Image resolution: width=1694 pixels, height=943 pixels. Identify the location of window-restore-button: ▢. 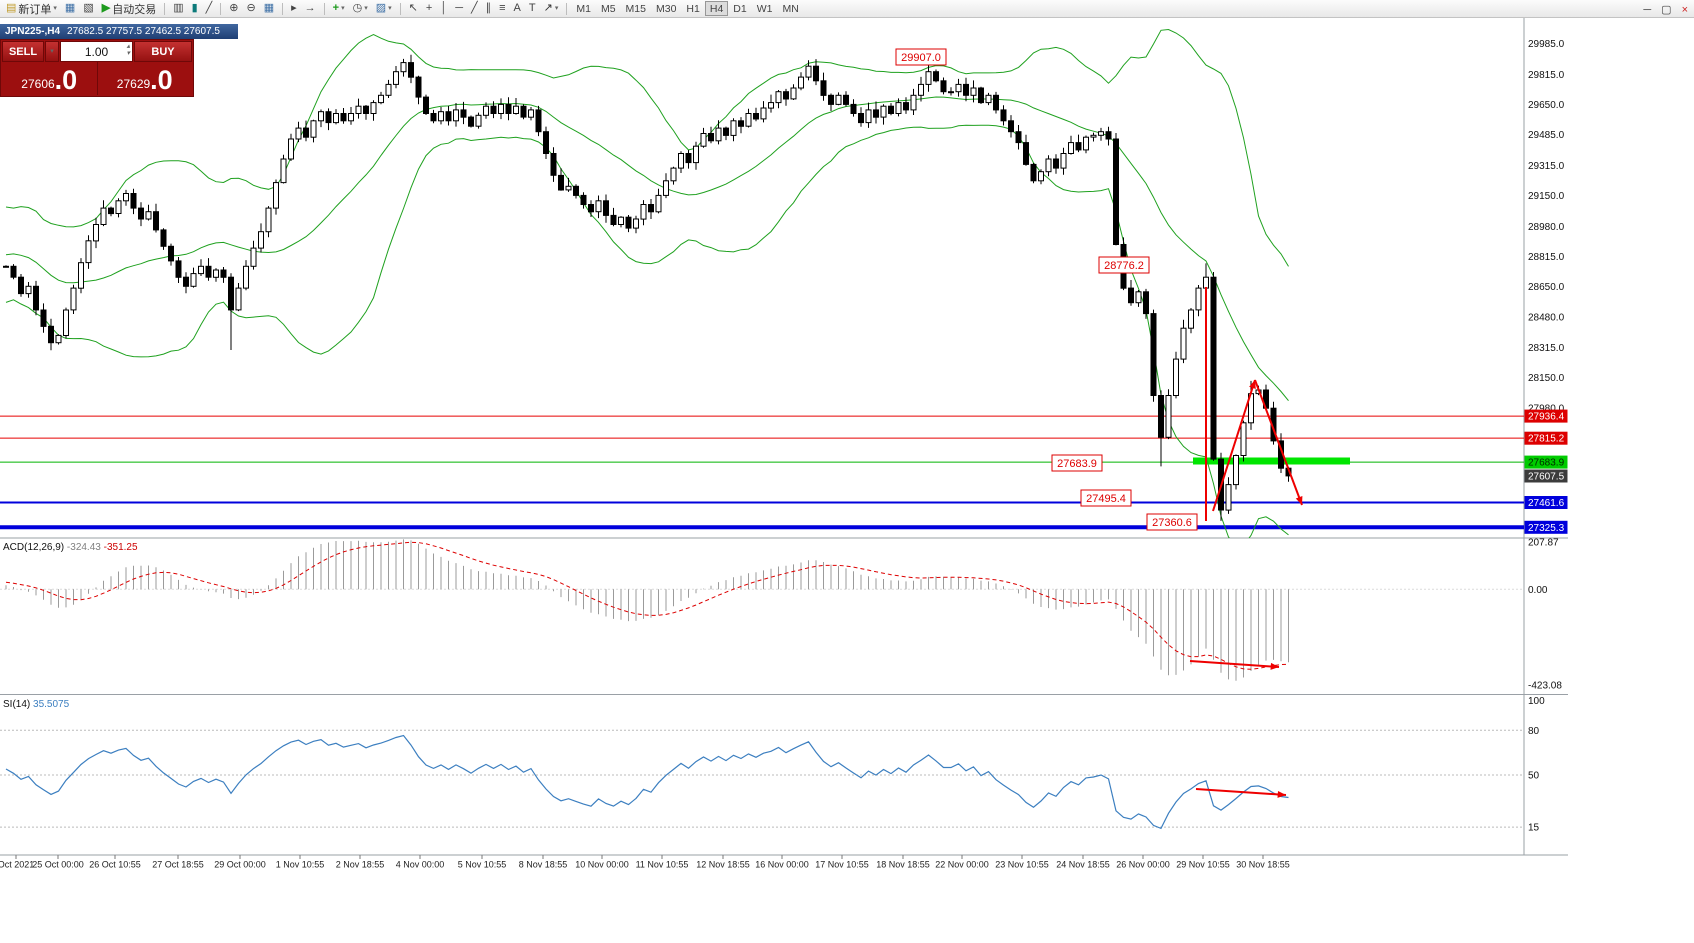
(1666, 10).